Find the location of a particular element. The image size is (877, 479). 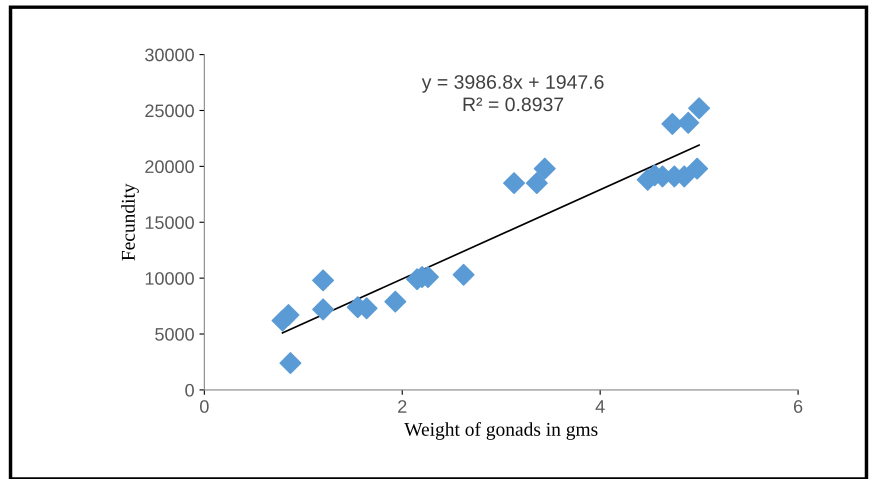

y-tick-label: 30000 is located at coordinates (169, 55).